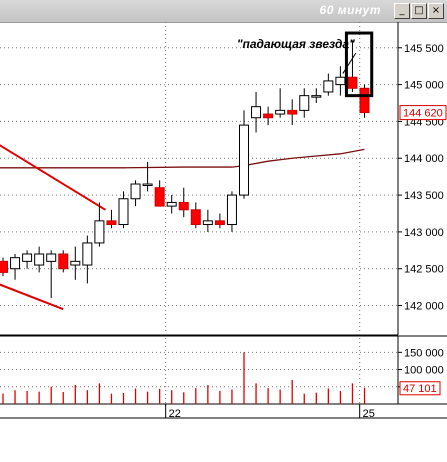  What do you see at coordinates (349, 63) in the screenshot?
I see `annotation-pointer` at bounding box center [349, 63].